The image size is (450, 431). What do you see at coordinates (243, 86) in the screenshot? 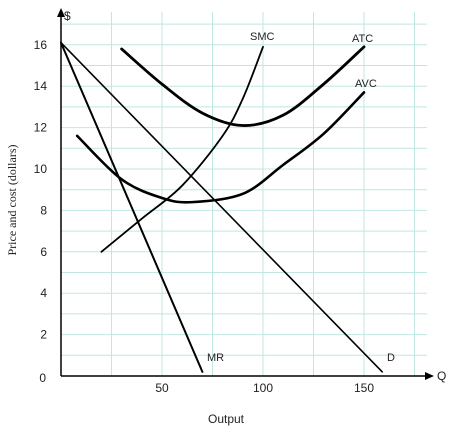
I see `curve-atc` at bounding box center [243, 86].